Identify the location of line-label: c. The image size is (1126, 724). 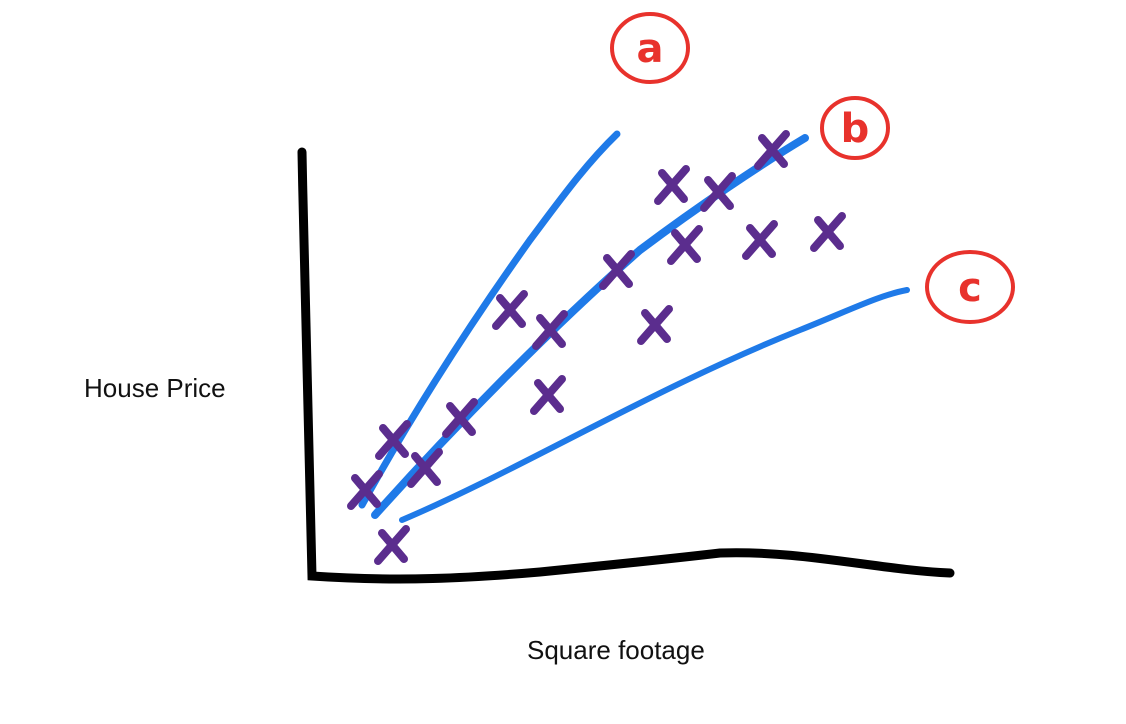
(970, 288).